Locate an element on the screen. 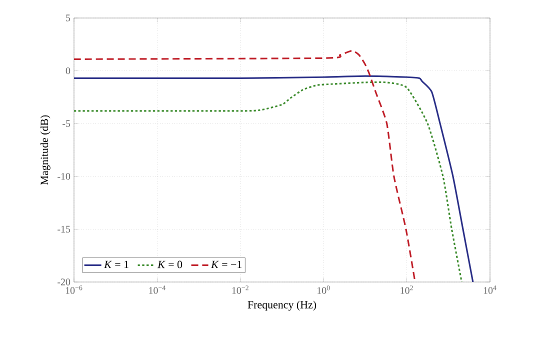  legend-label: K = 1 is located at coordinates (116, 264).